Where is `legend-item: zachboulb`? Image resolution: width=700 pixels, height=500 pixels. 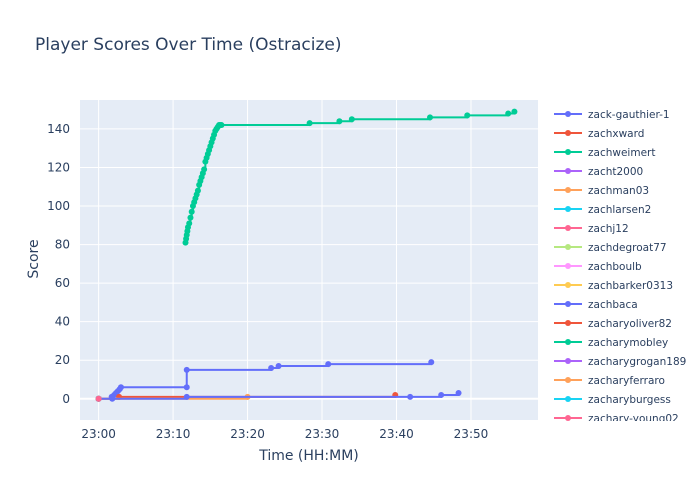 legend-item: zachboulb is located at coordinates (598, 267).